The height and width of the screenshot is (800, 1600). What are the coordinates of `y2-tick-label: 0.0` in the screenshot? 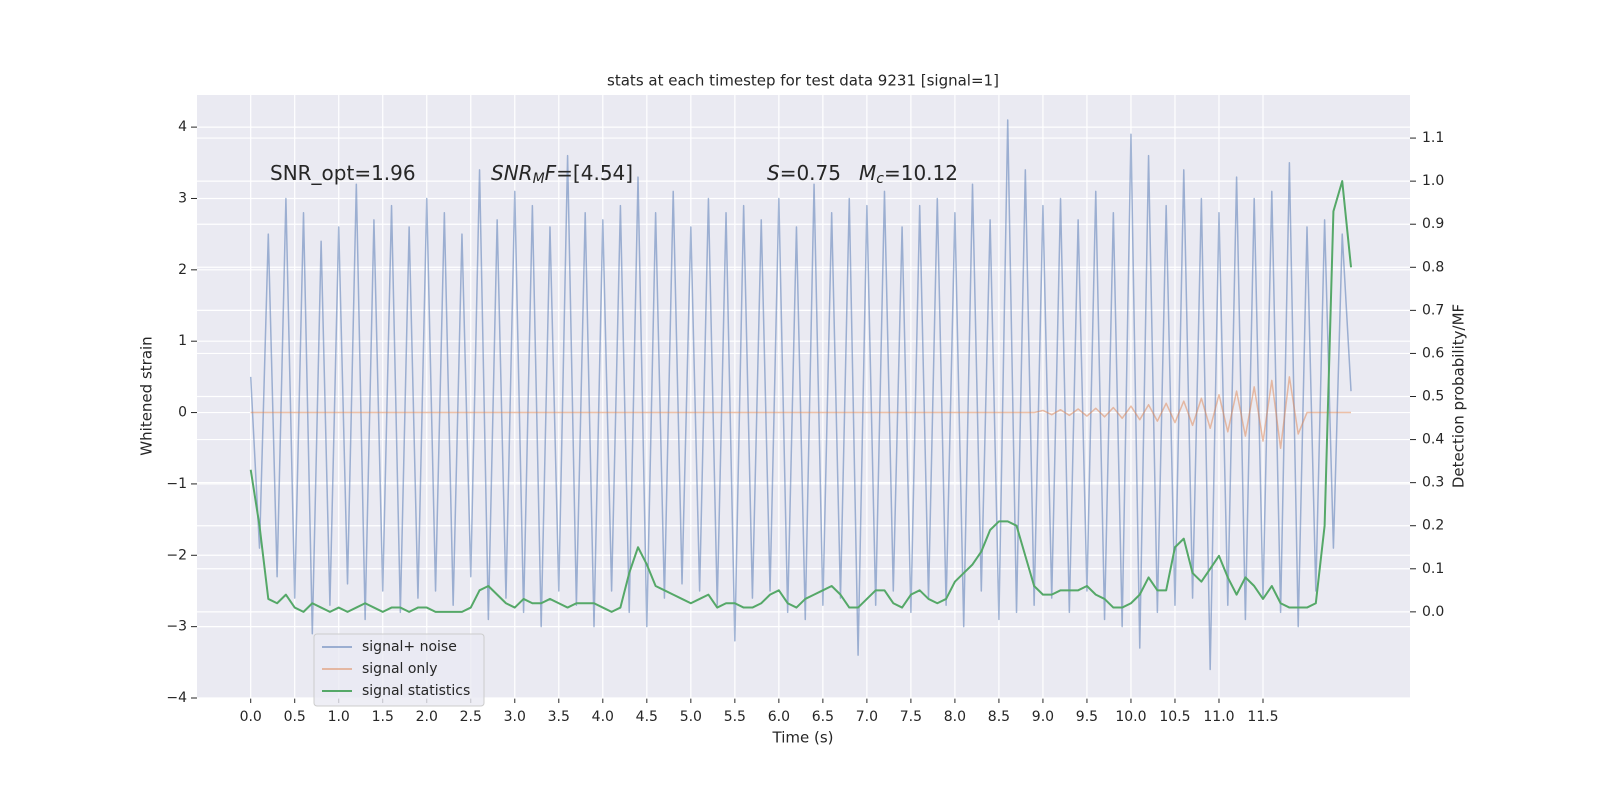 It's located at (1433, 612).